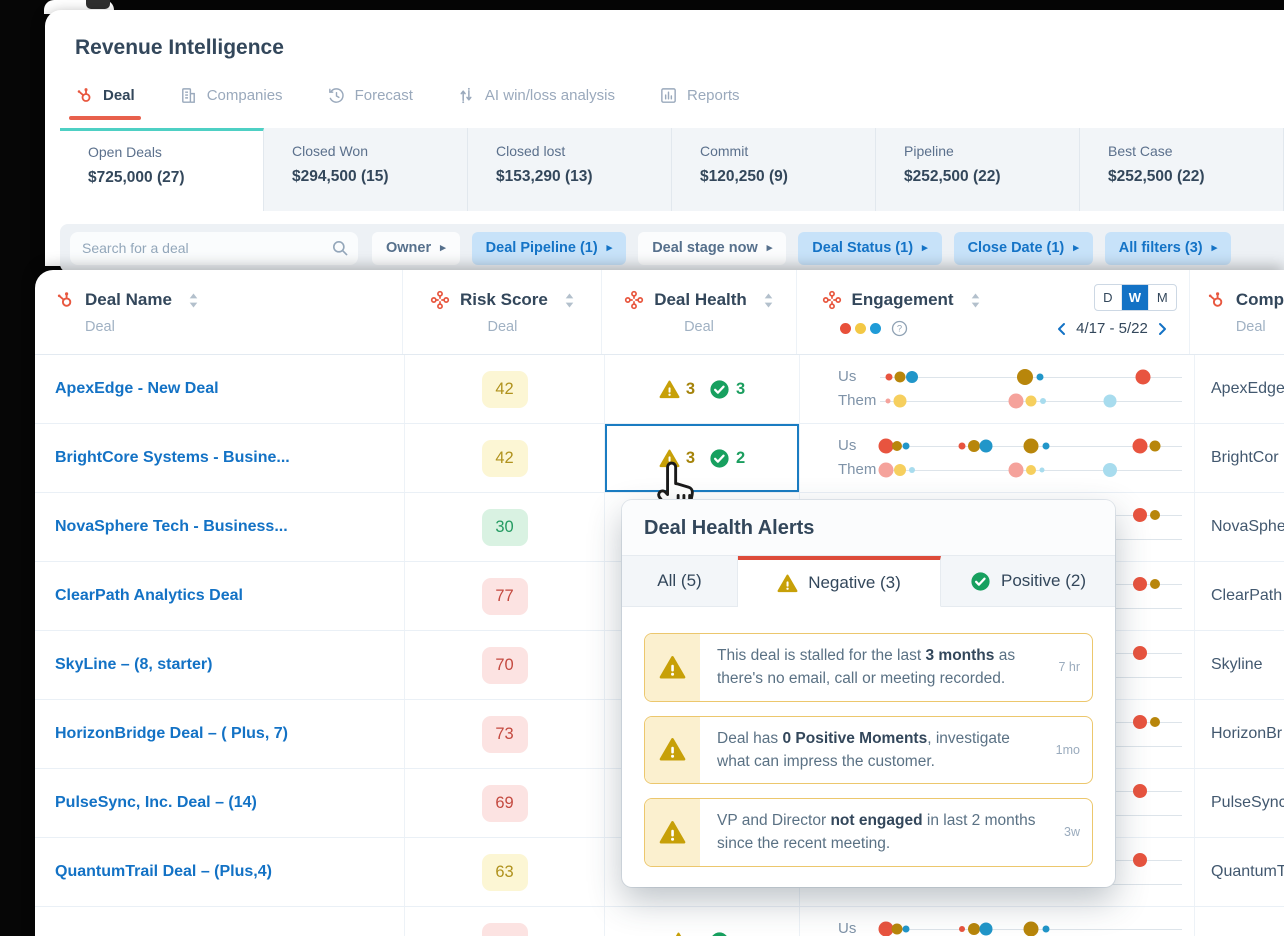 Image resolution: width=1284 pixels, height=936 pixels. I want to click on deal-health-cell, so click(702, 921).